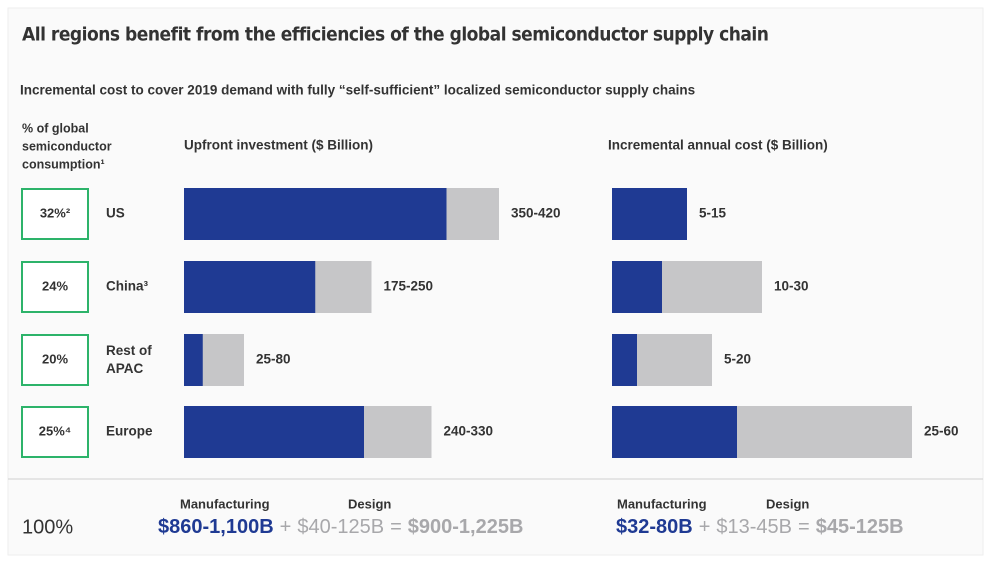 This screenshot has height=563, width=991. I want to click on panel-title: Upfront investment ($ Billion), so click(278, 145).